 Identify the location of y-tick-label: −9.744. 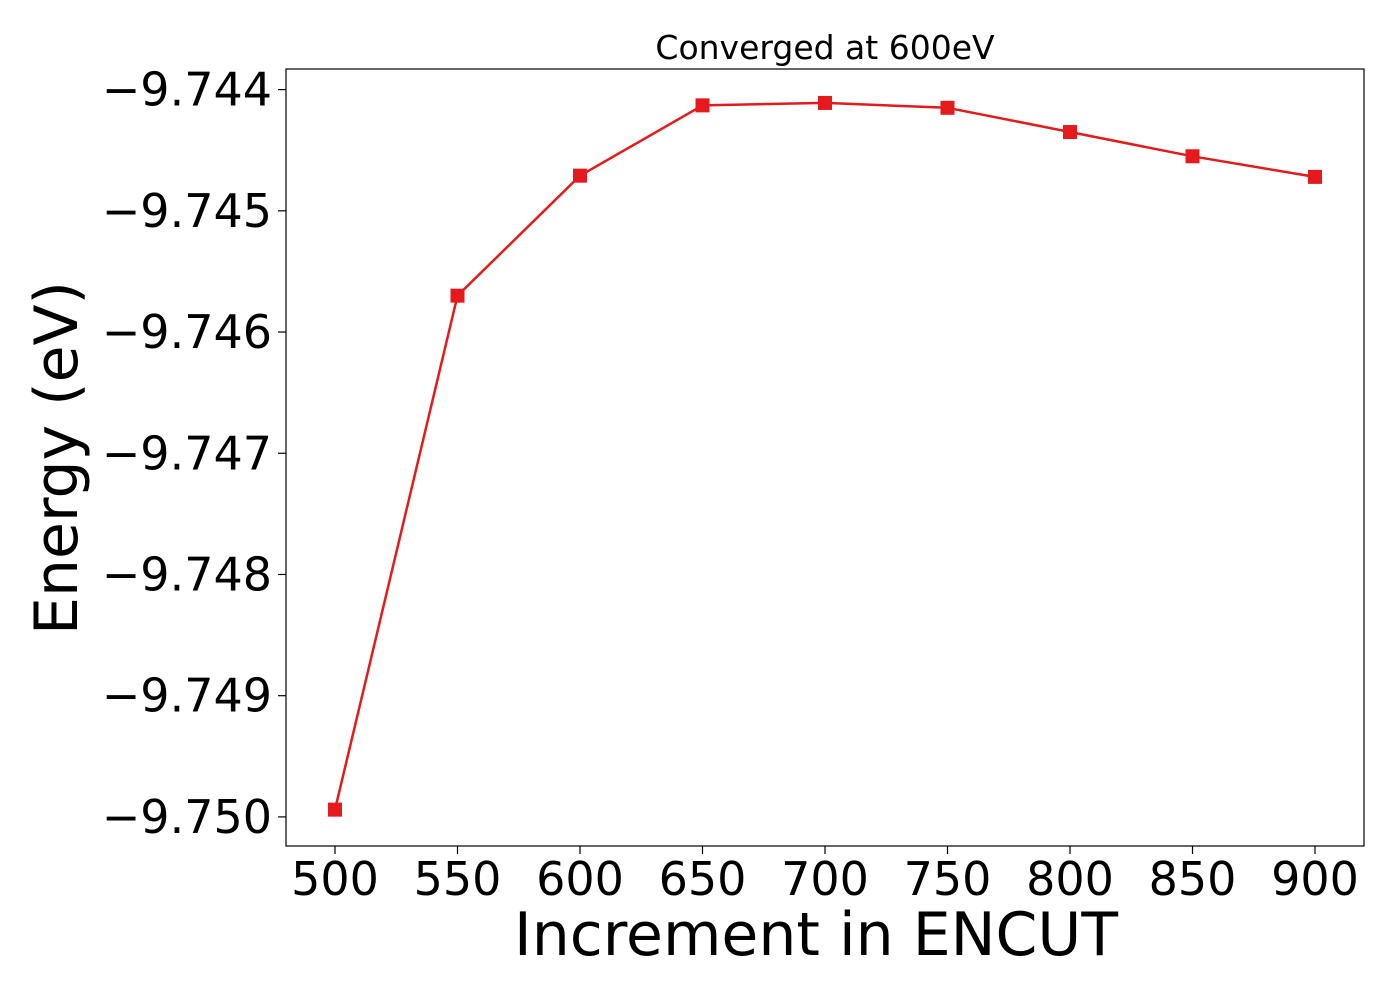
(187, 90).